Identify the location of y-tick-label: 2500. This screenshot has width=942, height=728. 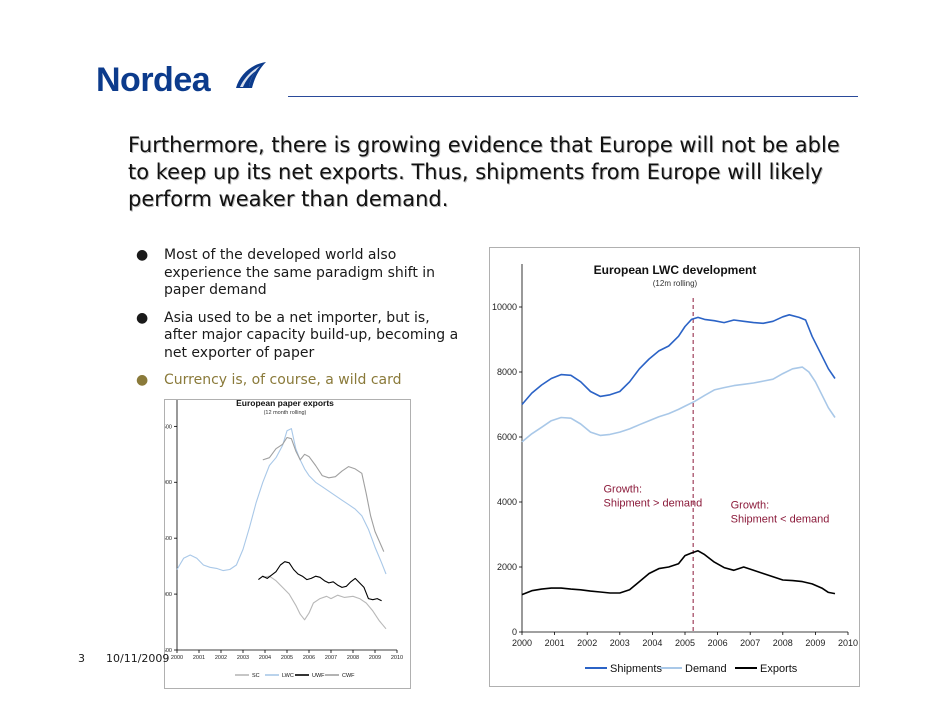
(168, 427).